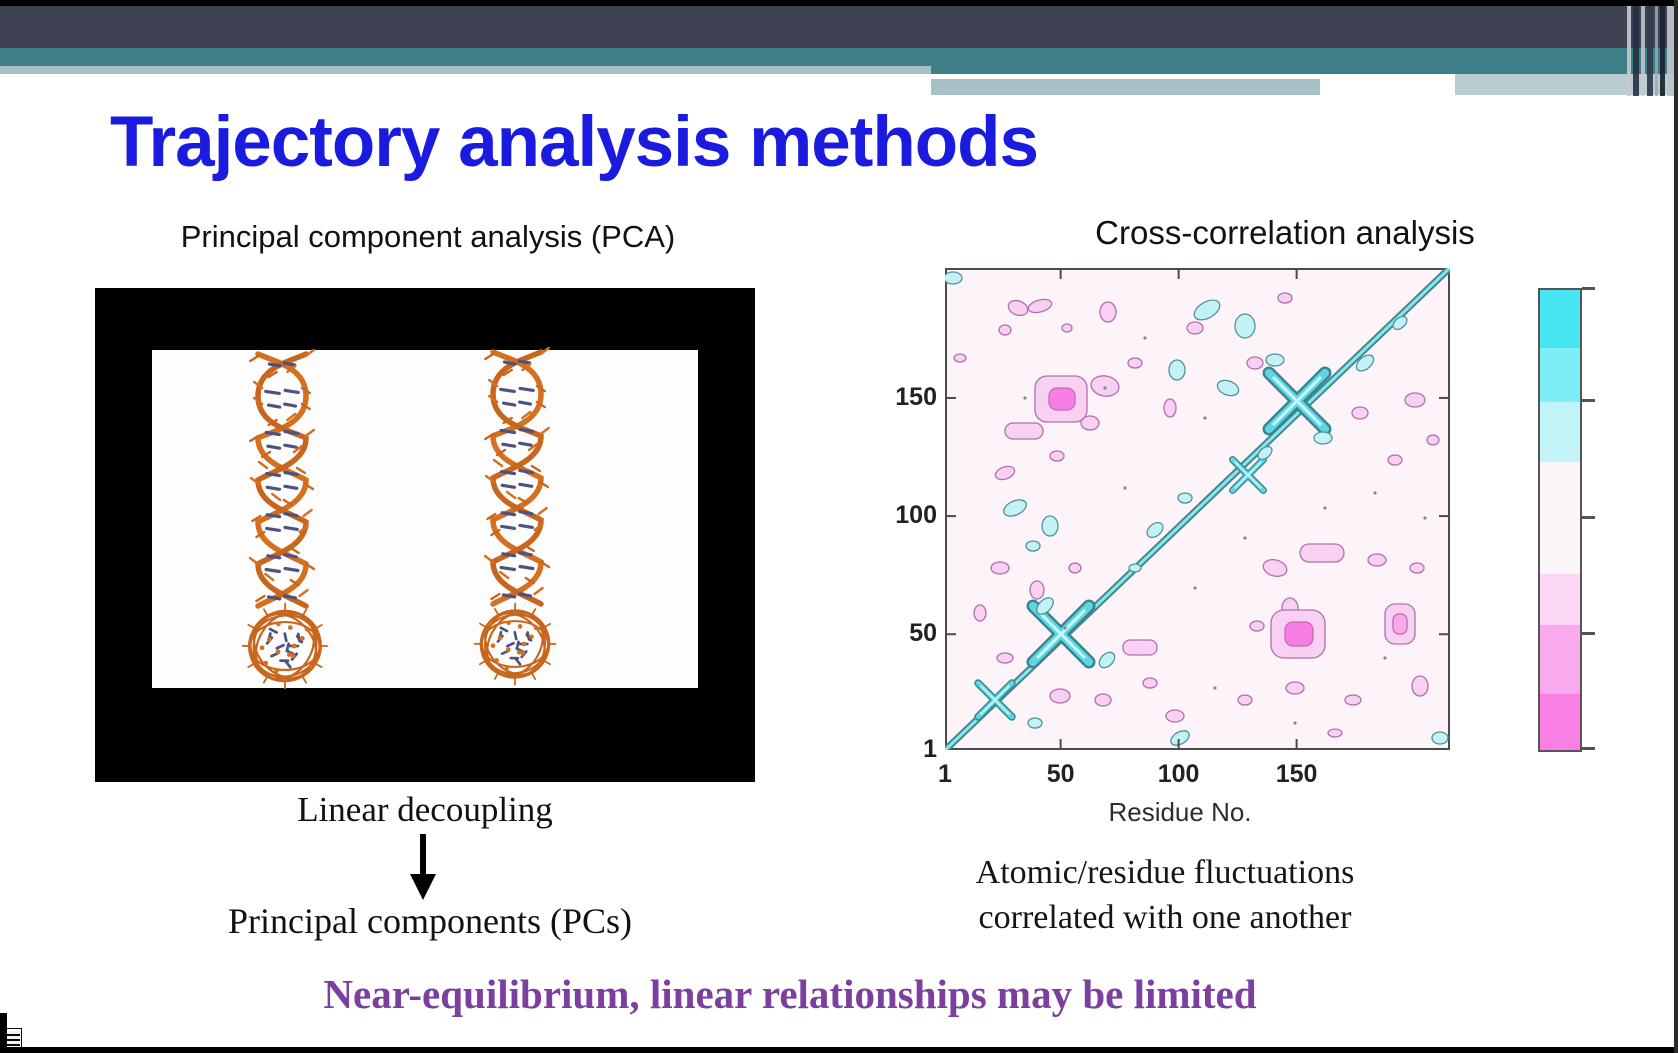 This screenshot has width=1678, height=1053. I want to click on top-edge-bar, so click(839, 3).